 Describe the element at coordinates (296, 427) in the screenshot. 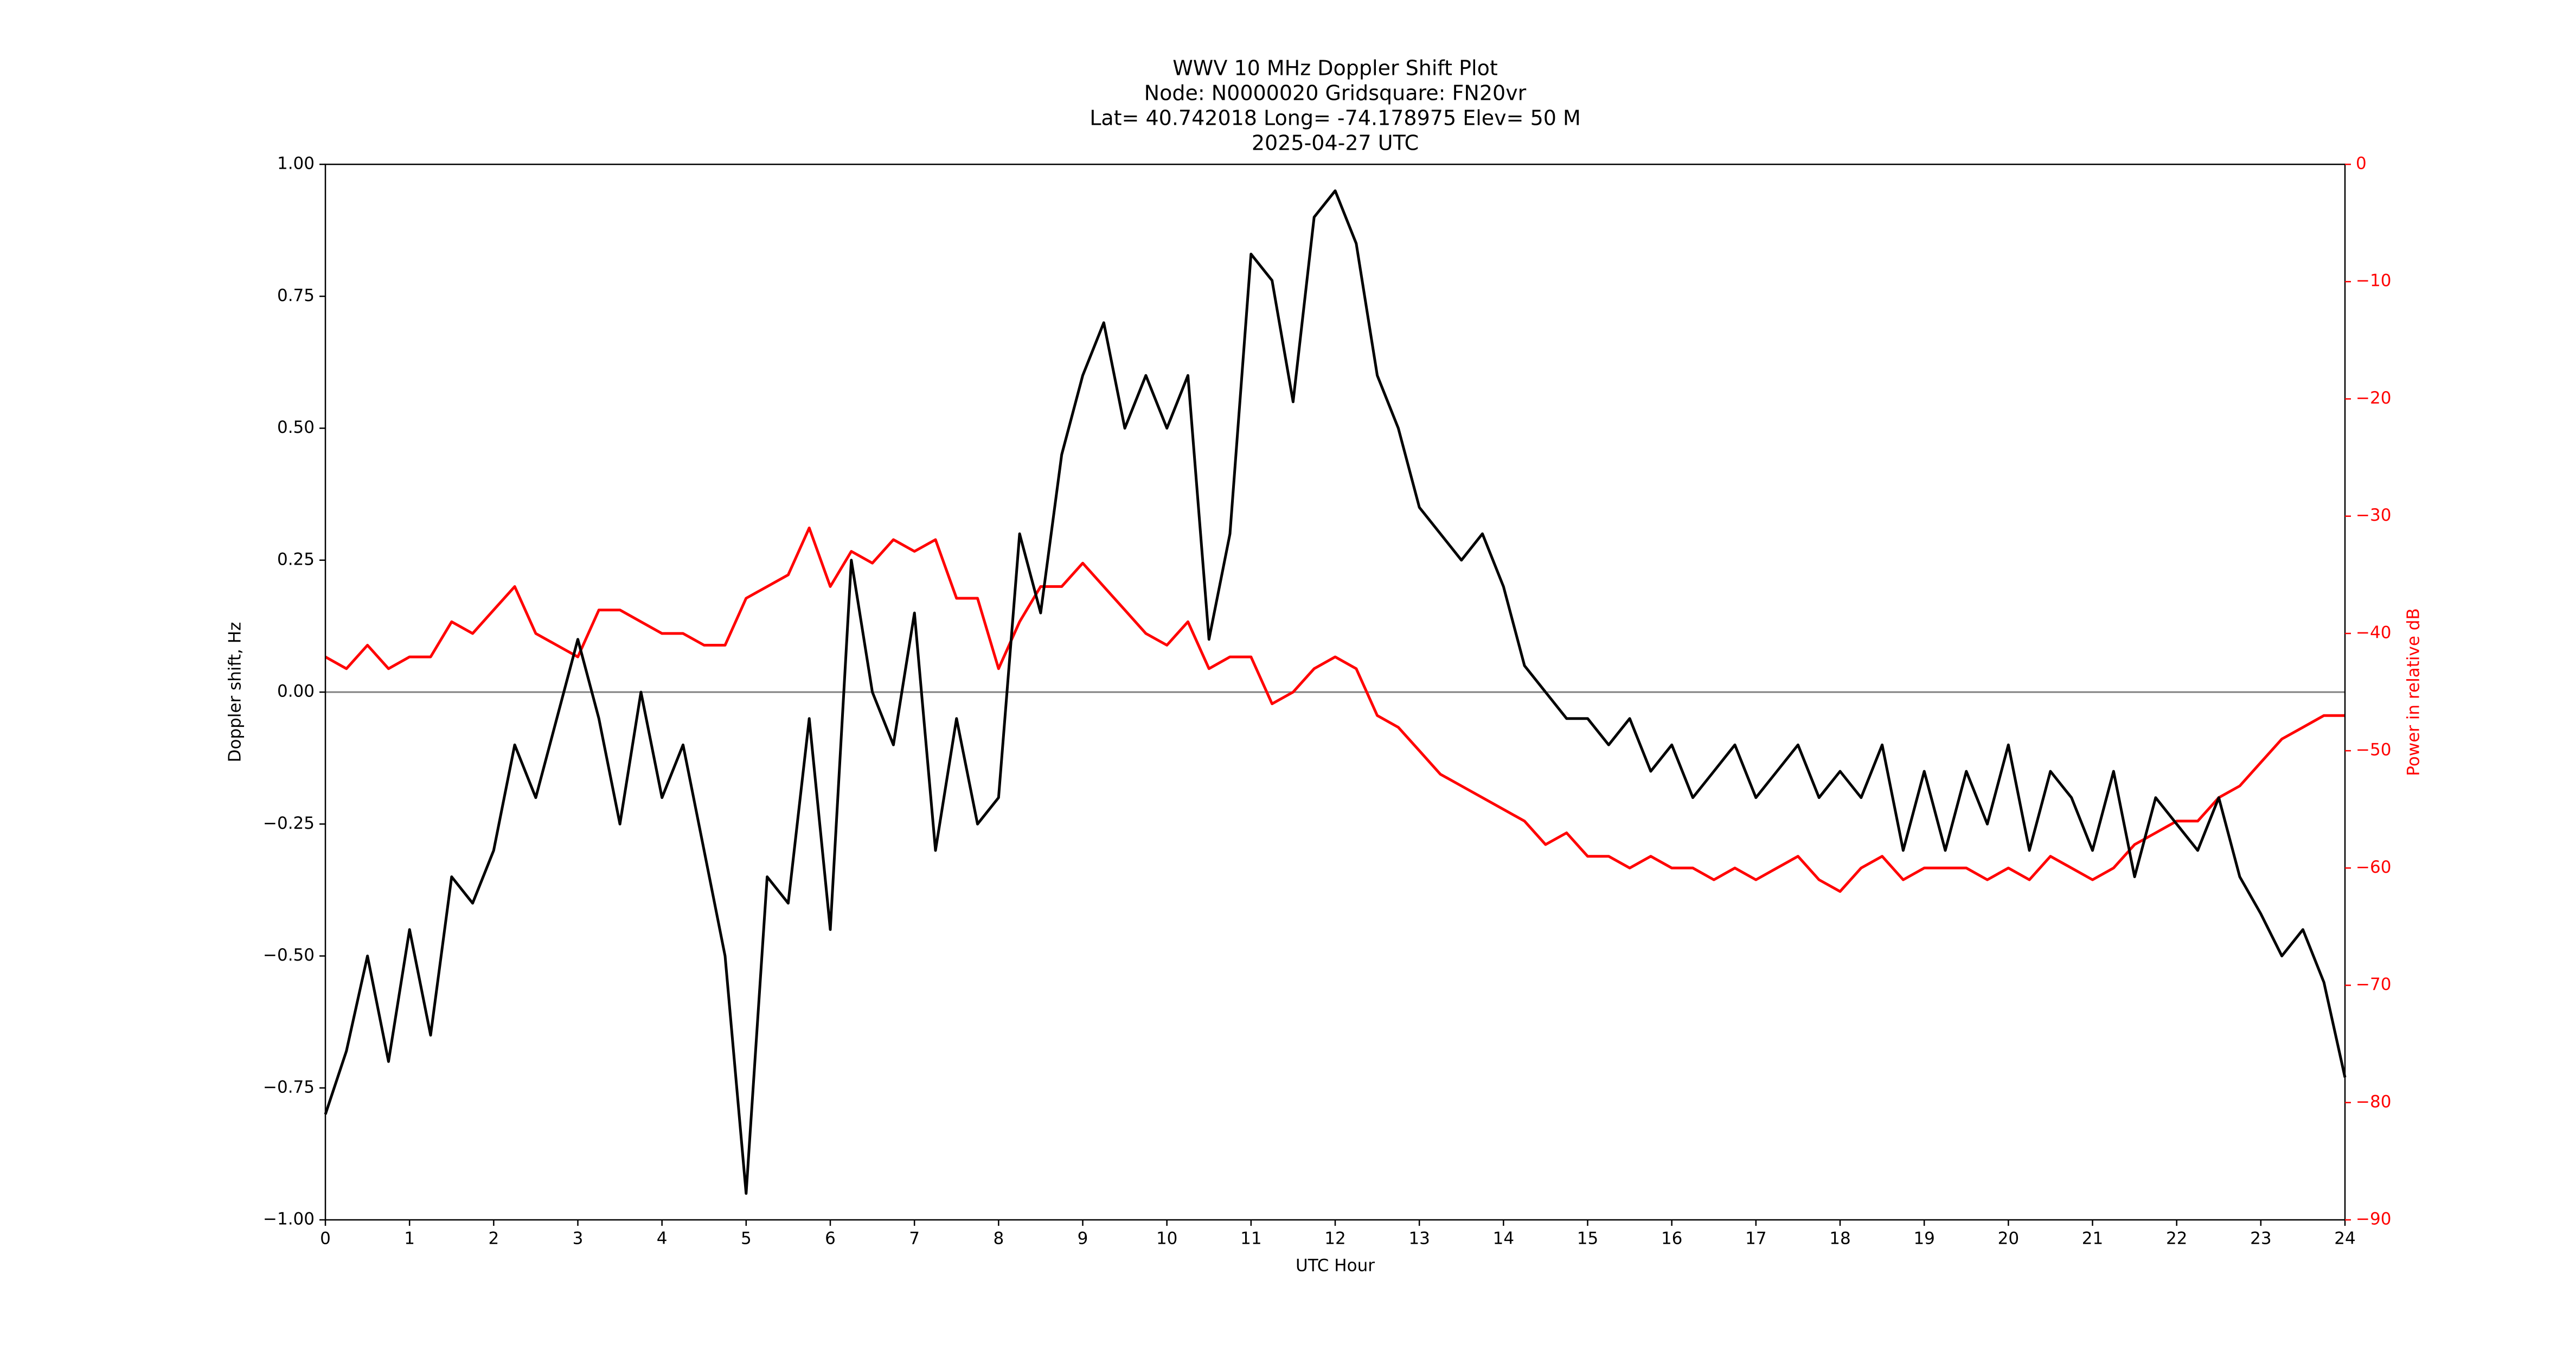

I see `y-tick-label: 0.50` at that location.